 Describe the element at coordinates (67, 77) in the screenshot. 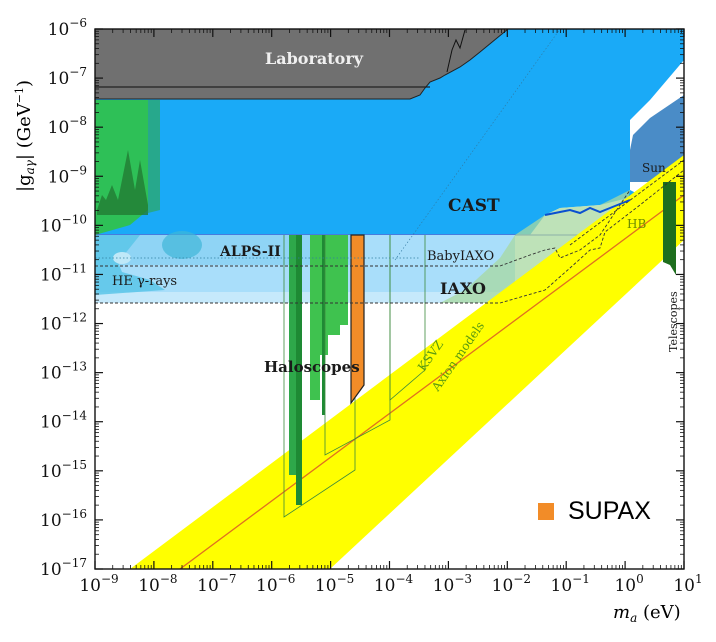

I see `y-tick-label: 10⁻⁷` at that location.